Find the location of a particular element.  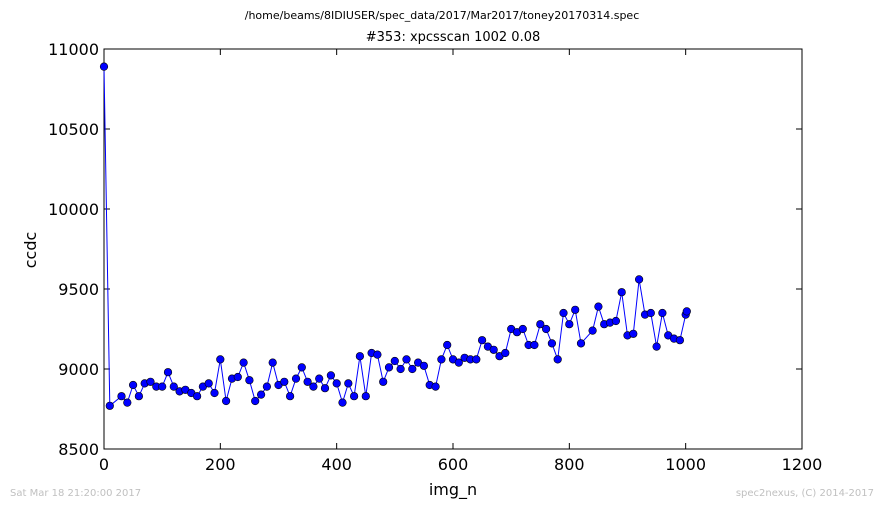

x-axis-label: img_n is located at coordinates (453, 490).